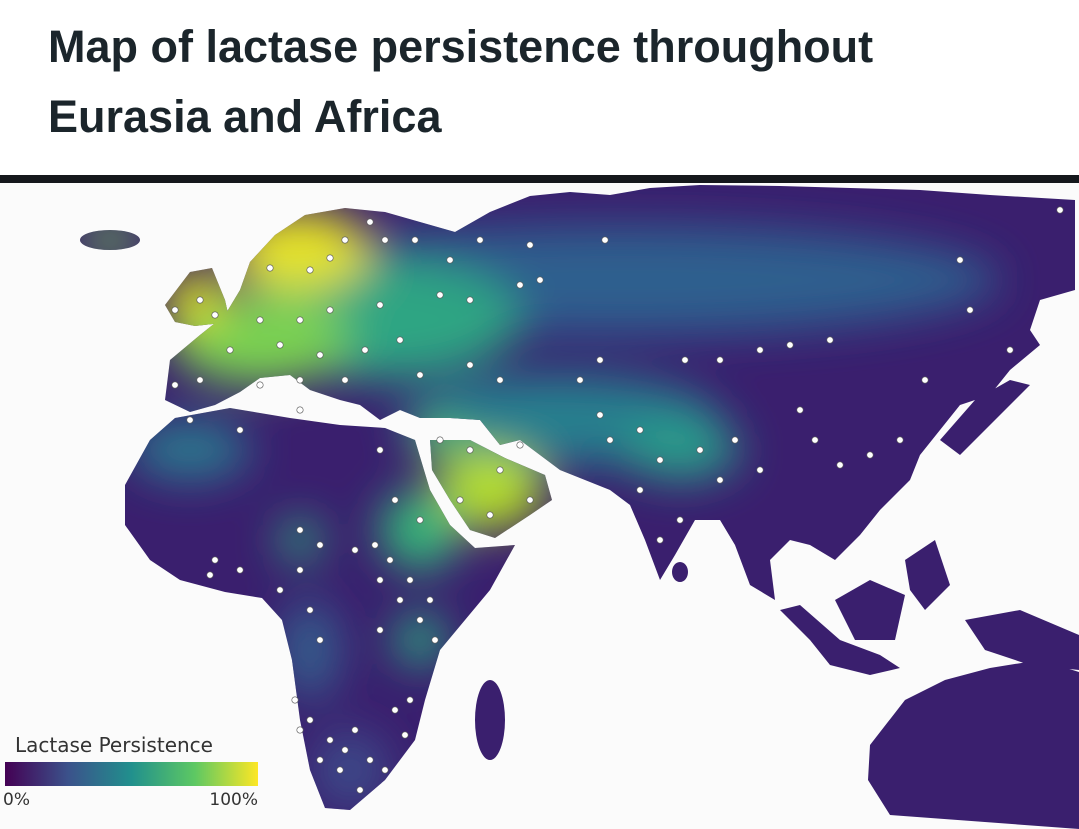 The height and width of the screenshot is (829, 1079). Describe the element at coordinates (16, 800) in the screenshot. I see `legend-min-label: 0%` at that location.